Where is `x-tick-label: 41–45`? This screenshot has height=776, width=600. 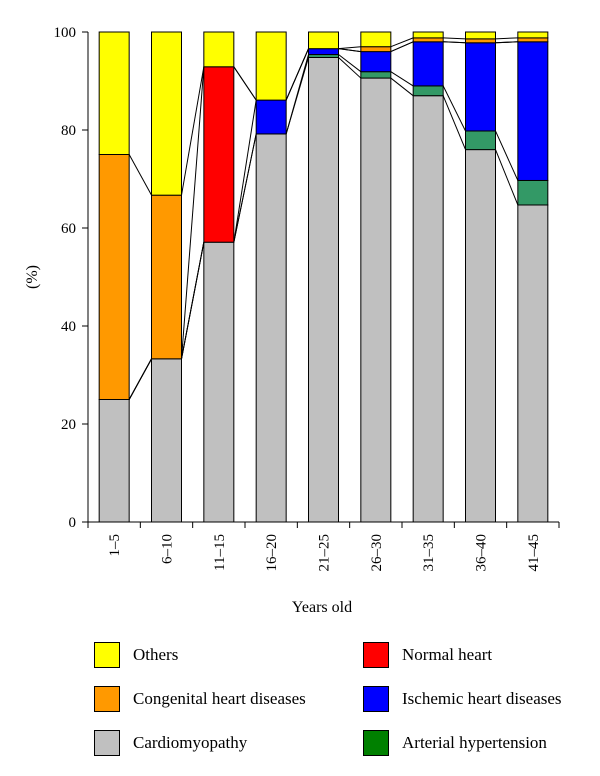
x-tick-label: 41–45 is located at coordinates (534, 553).